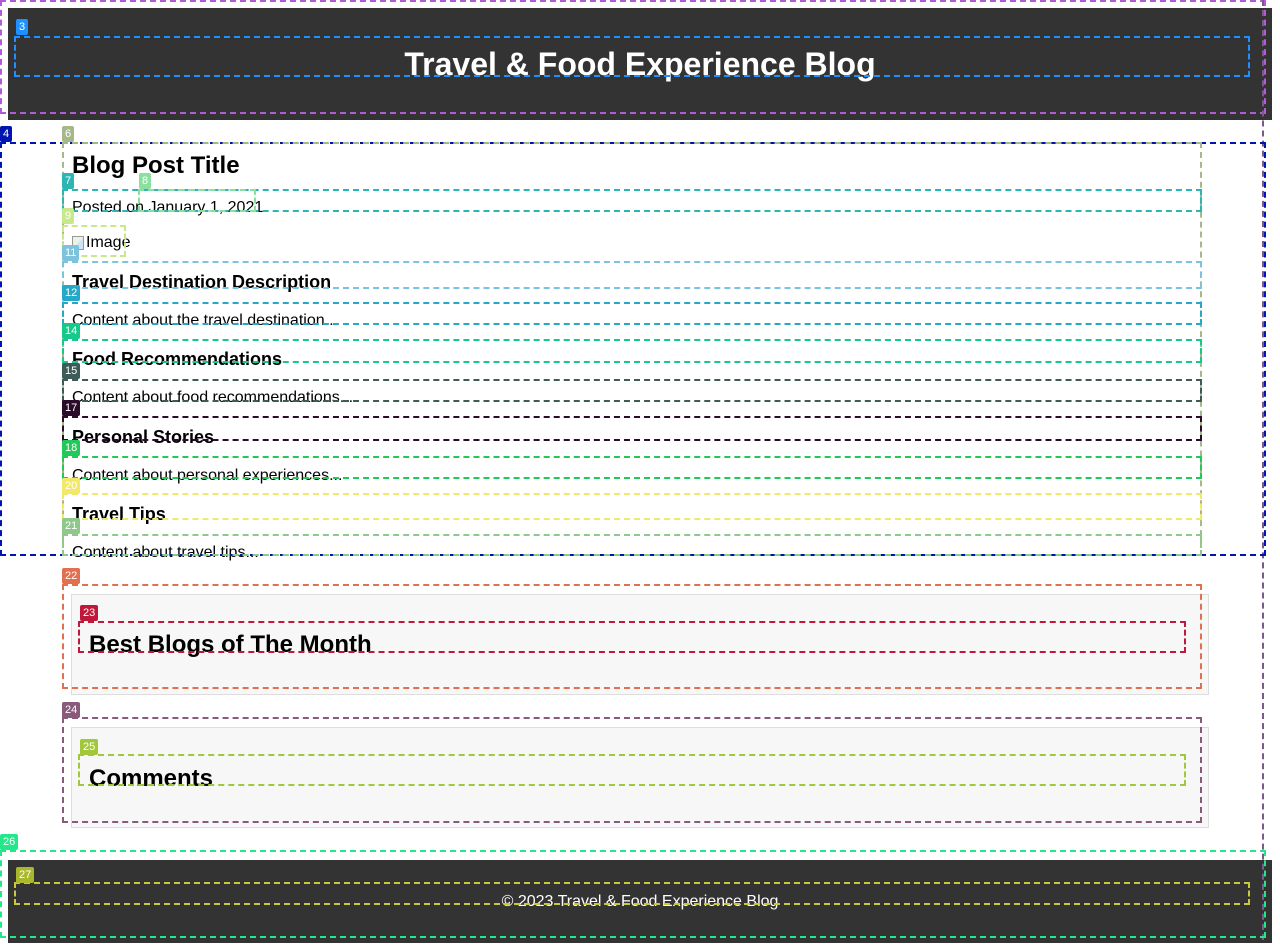 Image resolution: width=1280 pixels, height=951 pixels. I want to click on comments-title: Comments, so click(151, 778).